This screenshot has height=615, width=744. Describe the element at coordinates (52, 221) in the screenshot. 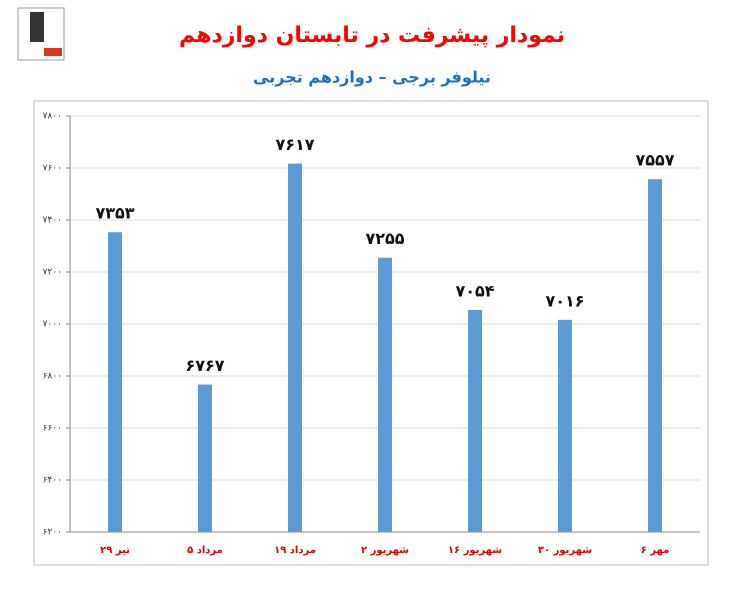

I see `y-tick-label: ۷۴۰۰` at that location.